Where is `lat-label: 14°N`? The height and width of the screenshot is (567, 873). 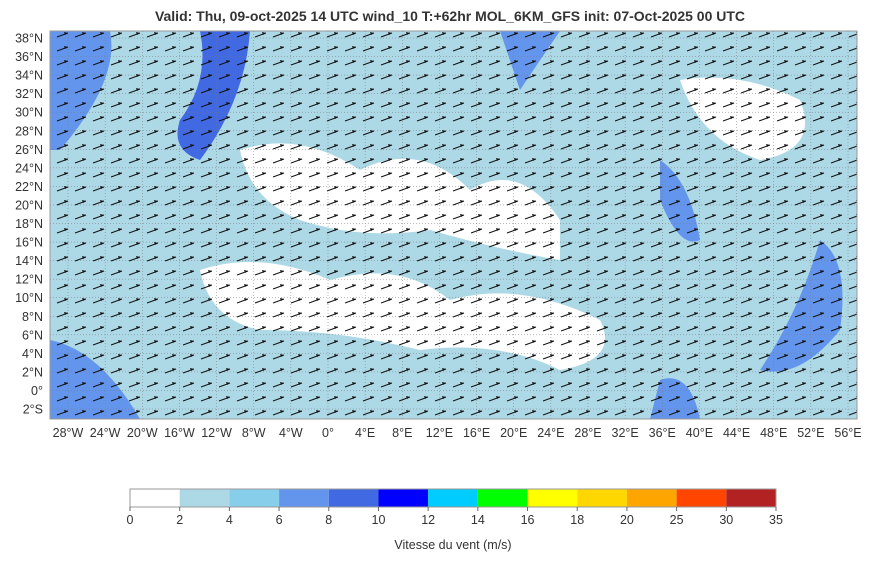
lat-label: 14°N is located at coordinates (29, 261).